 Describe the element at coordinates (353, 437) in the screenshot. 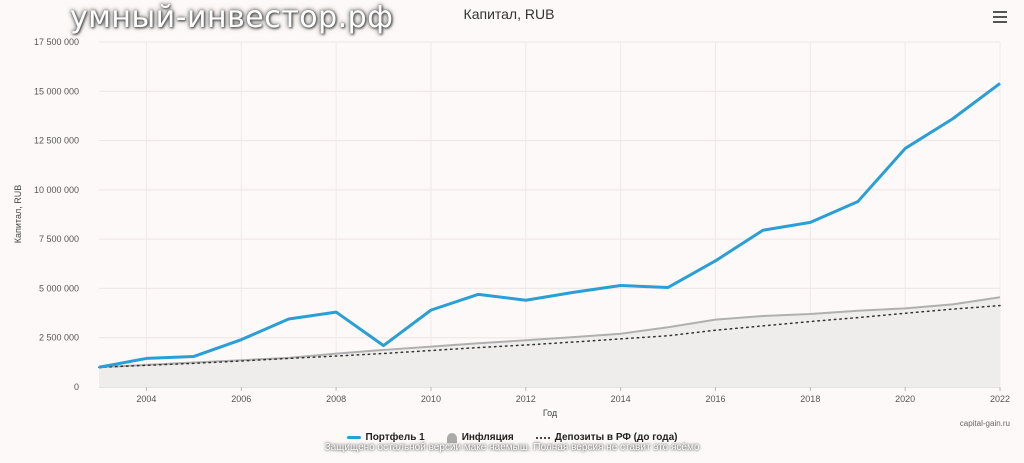

I see `portfolio-swatch` at that location.